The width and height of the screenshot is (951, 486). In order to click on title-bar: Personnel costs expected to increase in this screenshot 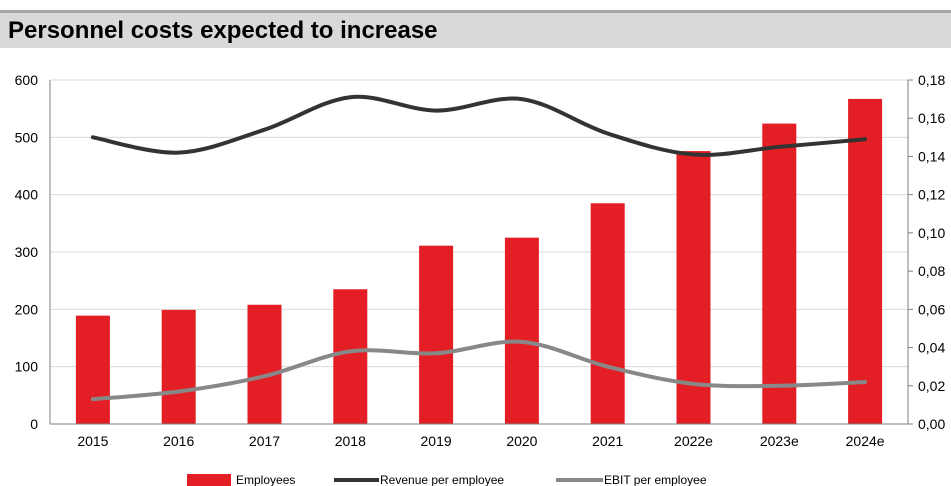, I will do `click(475, 30)`.